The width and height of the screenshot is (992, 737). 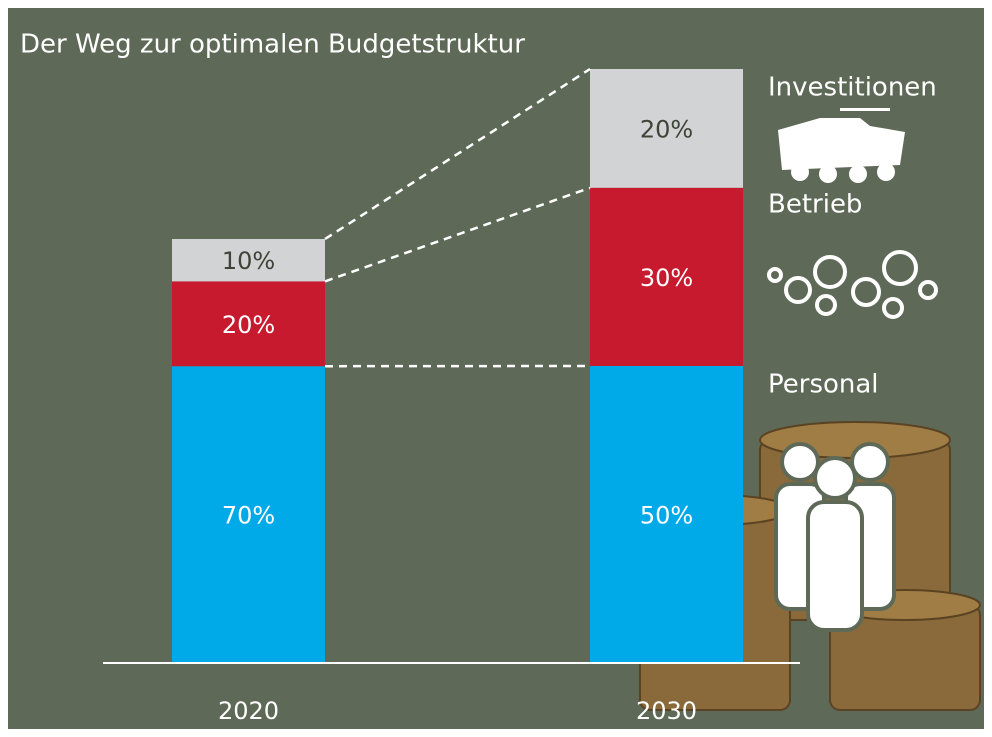 What do you see at coordinates (852, 88) in the screenshot?
I see `legend-label: Investitionen` at bounding box center [852, 88].